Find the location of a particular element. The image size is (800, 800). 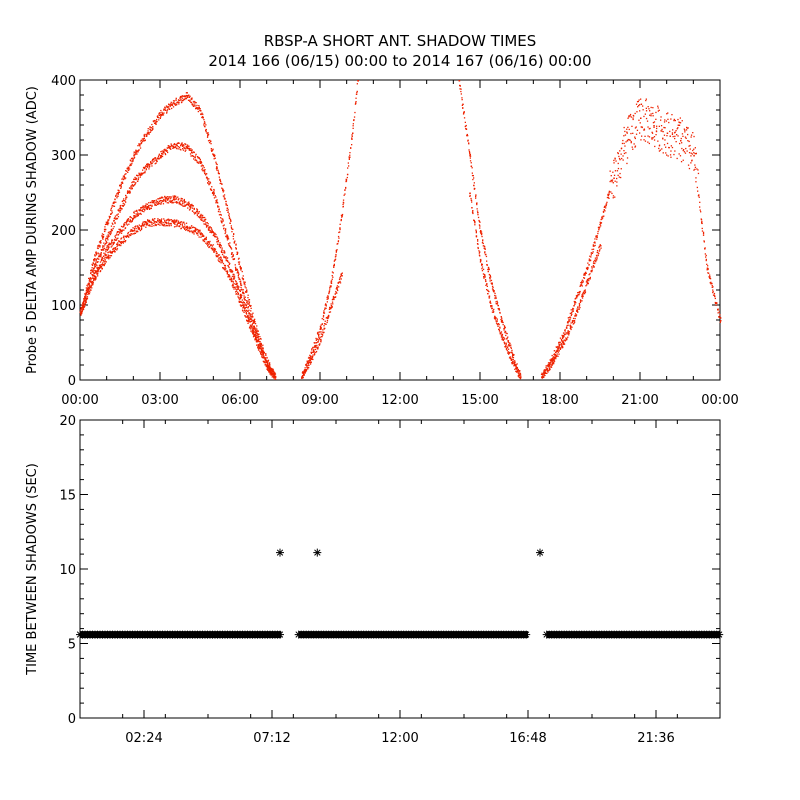

top-y-tick-label: 0 is located at coordinates (72, 381).